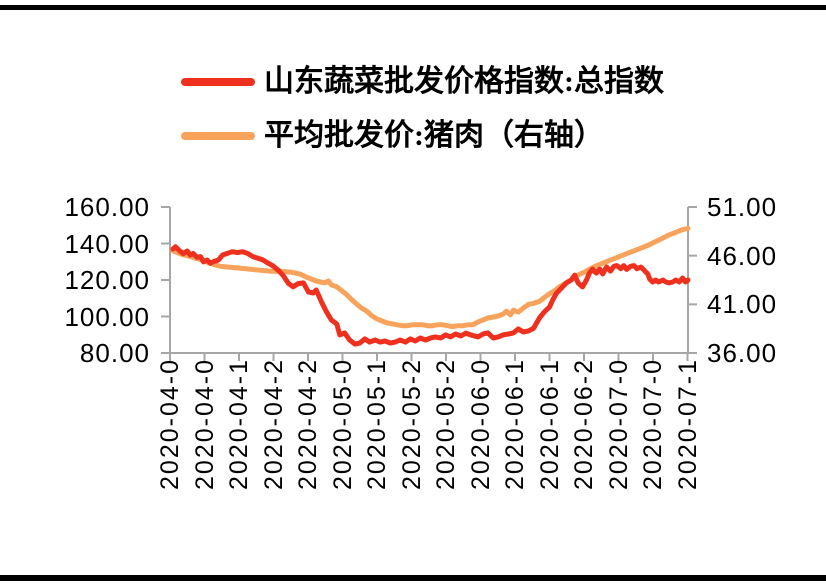 Image resolution: width=826 pixels, height=586 pixels. Describe the element at coordinates (107, 280) in the screenshot. I see `y-axis-left-tick-label: 120.00` at that location.